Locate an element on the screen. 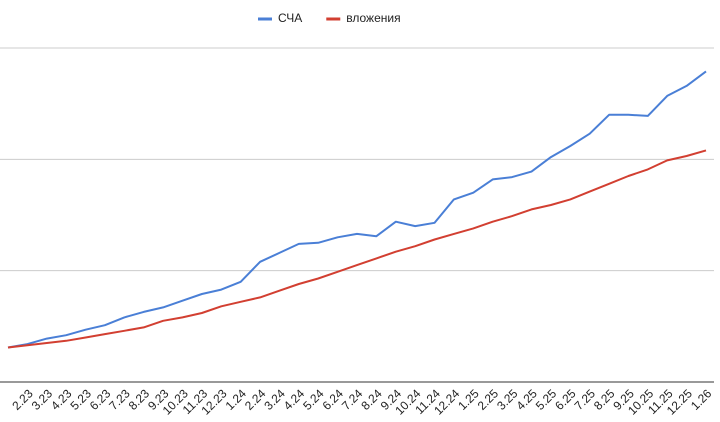 This screenshot has width=720, height=422. legend-label: вложения is located at coordinates (373, 18).